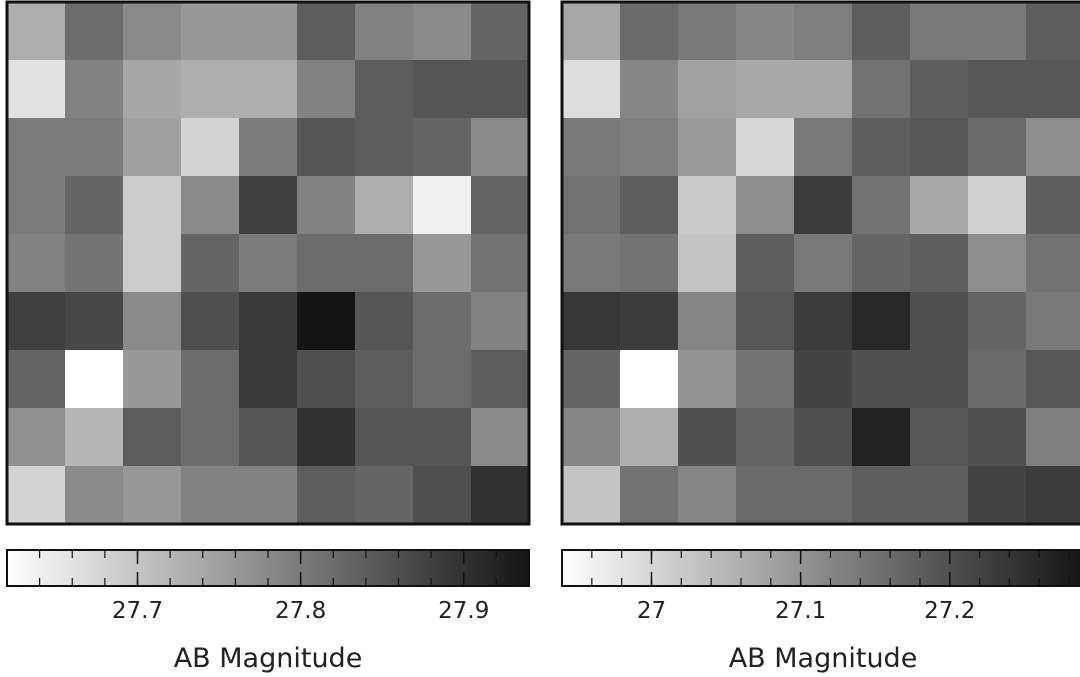 This screenshot has height=677, width=1080. I want to click on heatmap-cell-r6-c0, so click(36, 379).